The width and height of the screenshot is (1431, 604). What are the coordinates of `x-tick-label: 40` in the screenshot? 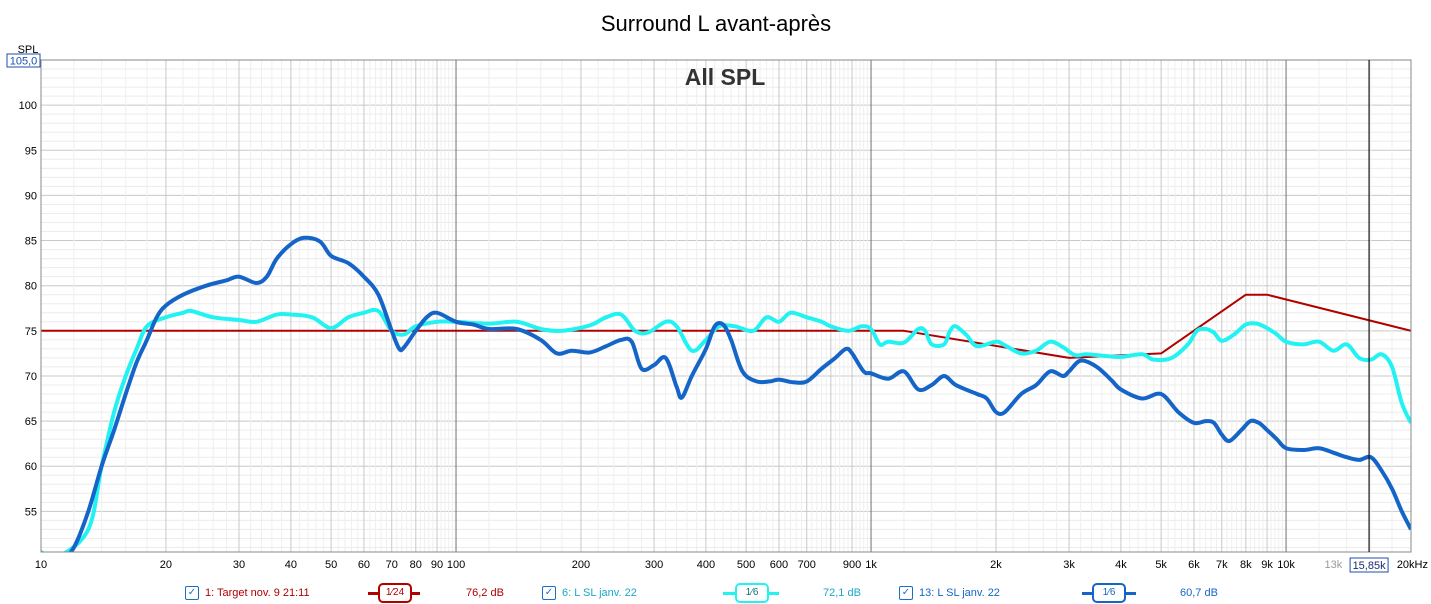 It's located at (291, 565).